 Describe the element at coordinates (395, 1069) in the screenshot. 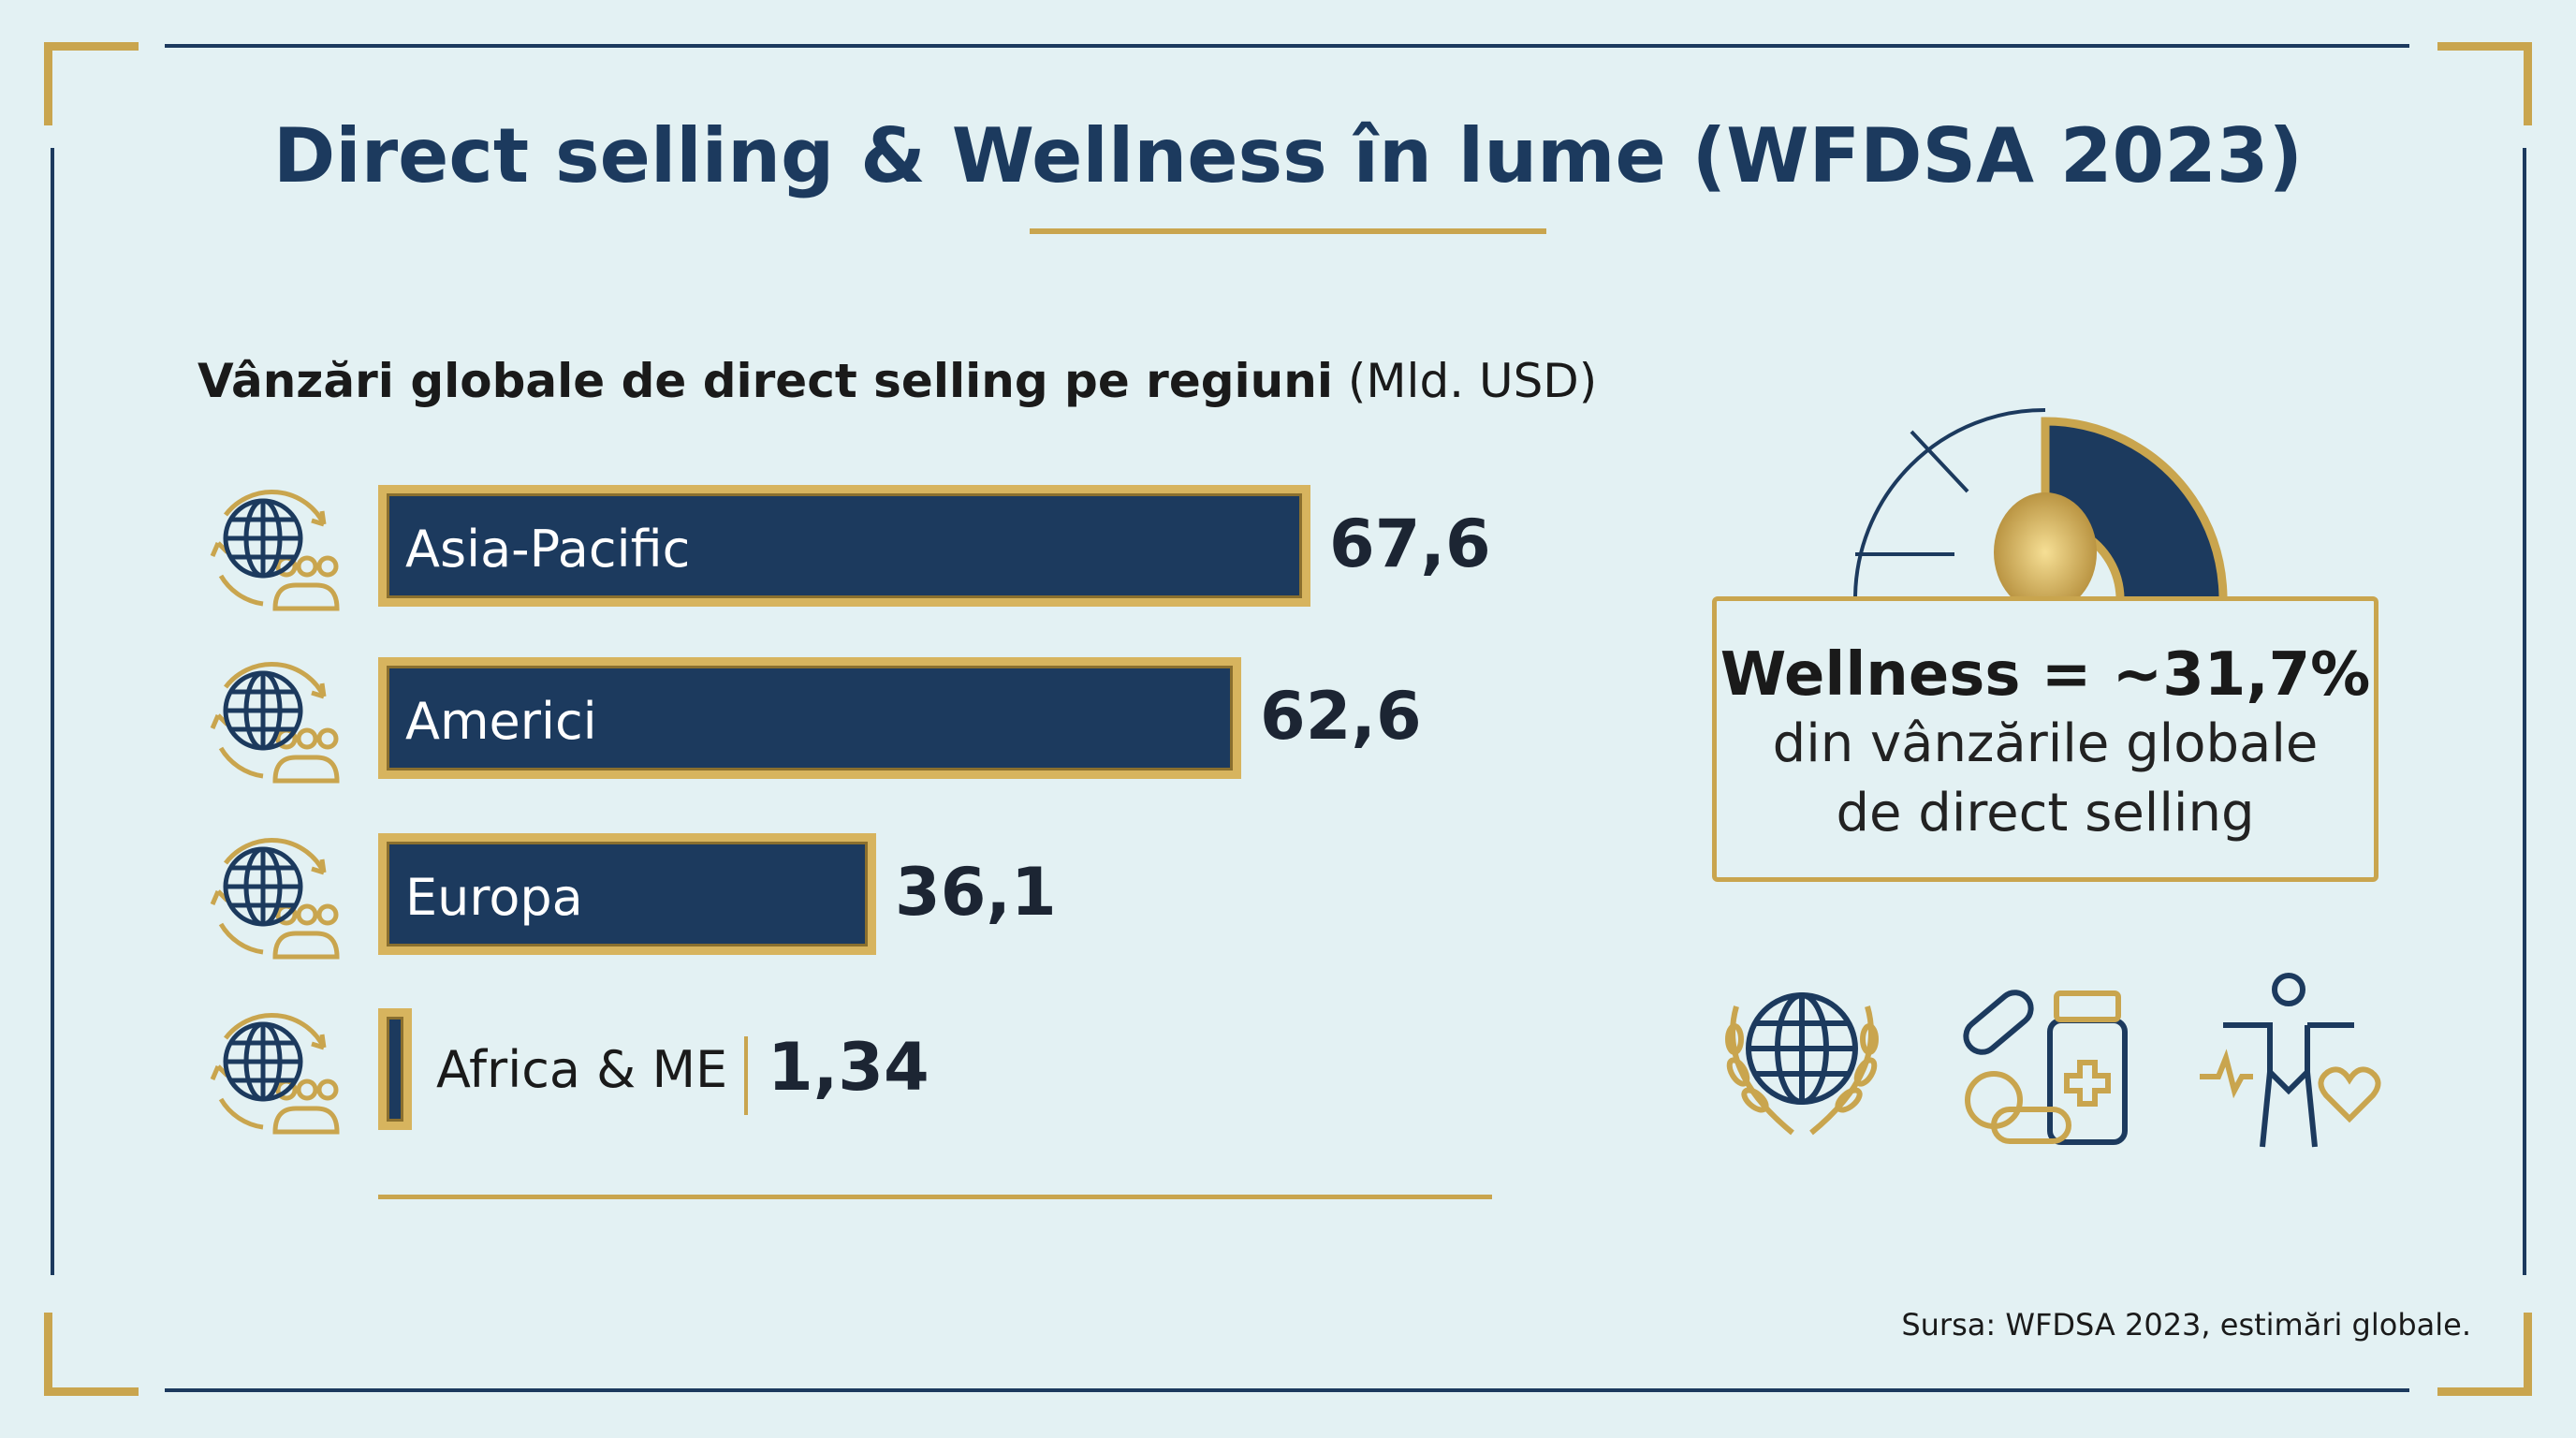

I see `bar-africa-me` at that location.